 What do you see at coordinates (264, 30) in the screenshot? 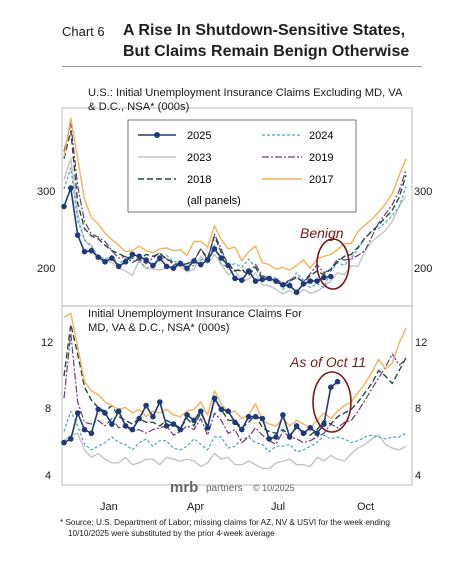
I see `chart-title-line-1: A Rise In Shutdown-Sensitive States,` at bounding box center [264, 30].